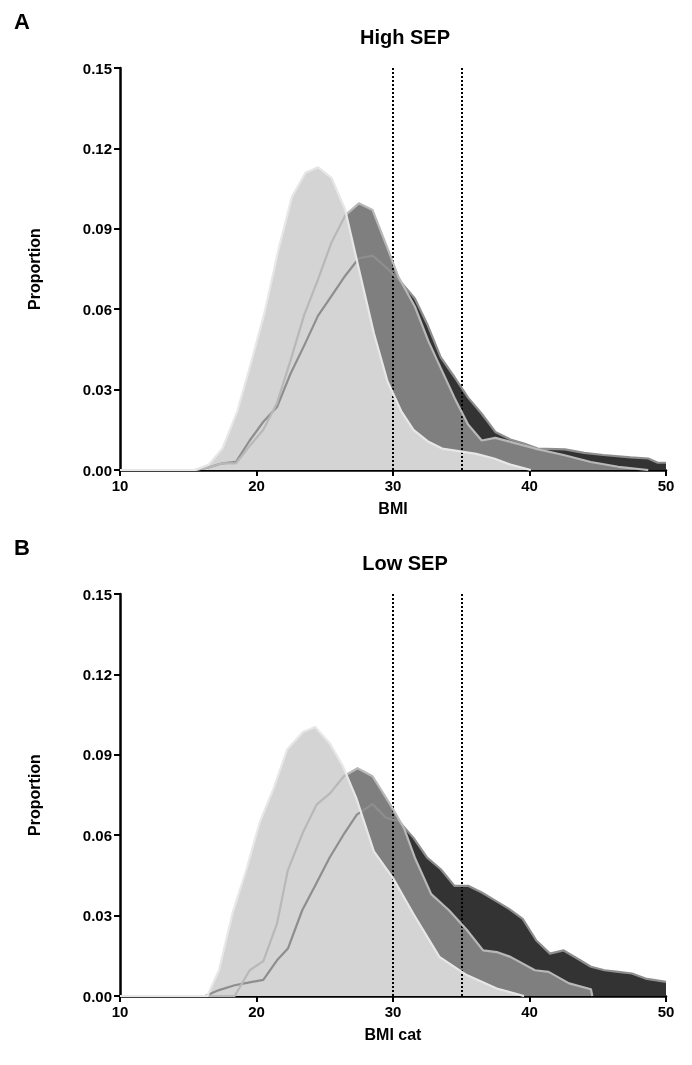 This screenshot has width=692, height=1065. Describe the element at coordinates (405, 563) in the screenshot. I see `chart-title: Low SEP` at that location.